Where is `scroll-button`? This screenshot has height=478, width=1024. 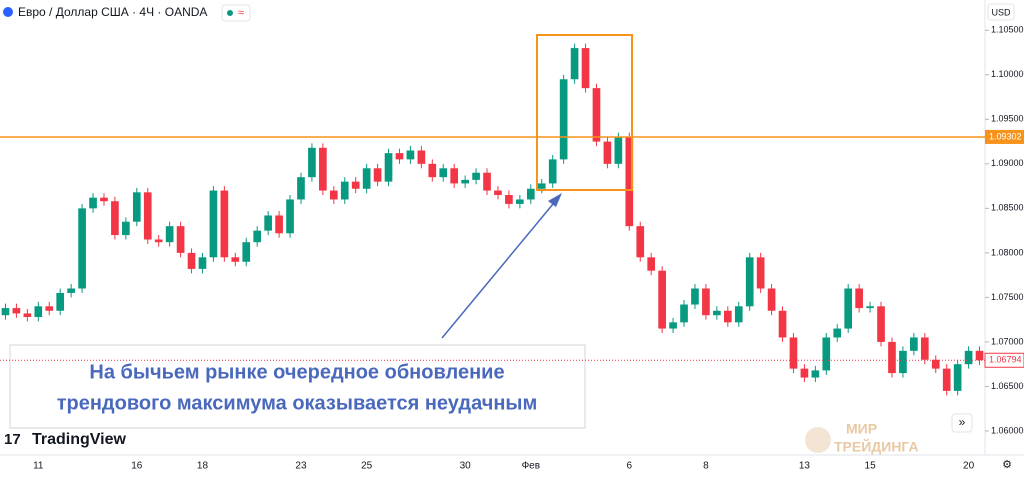 scroll-button is located at coordinates (962, 423).